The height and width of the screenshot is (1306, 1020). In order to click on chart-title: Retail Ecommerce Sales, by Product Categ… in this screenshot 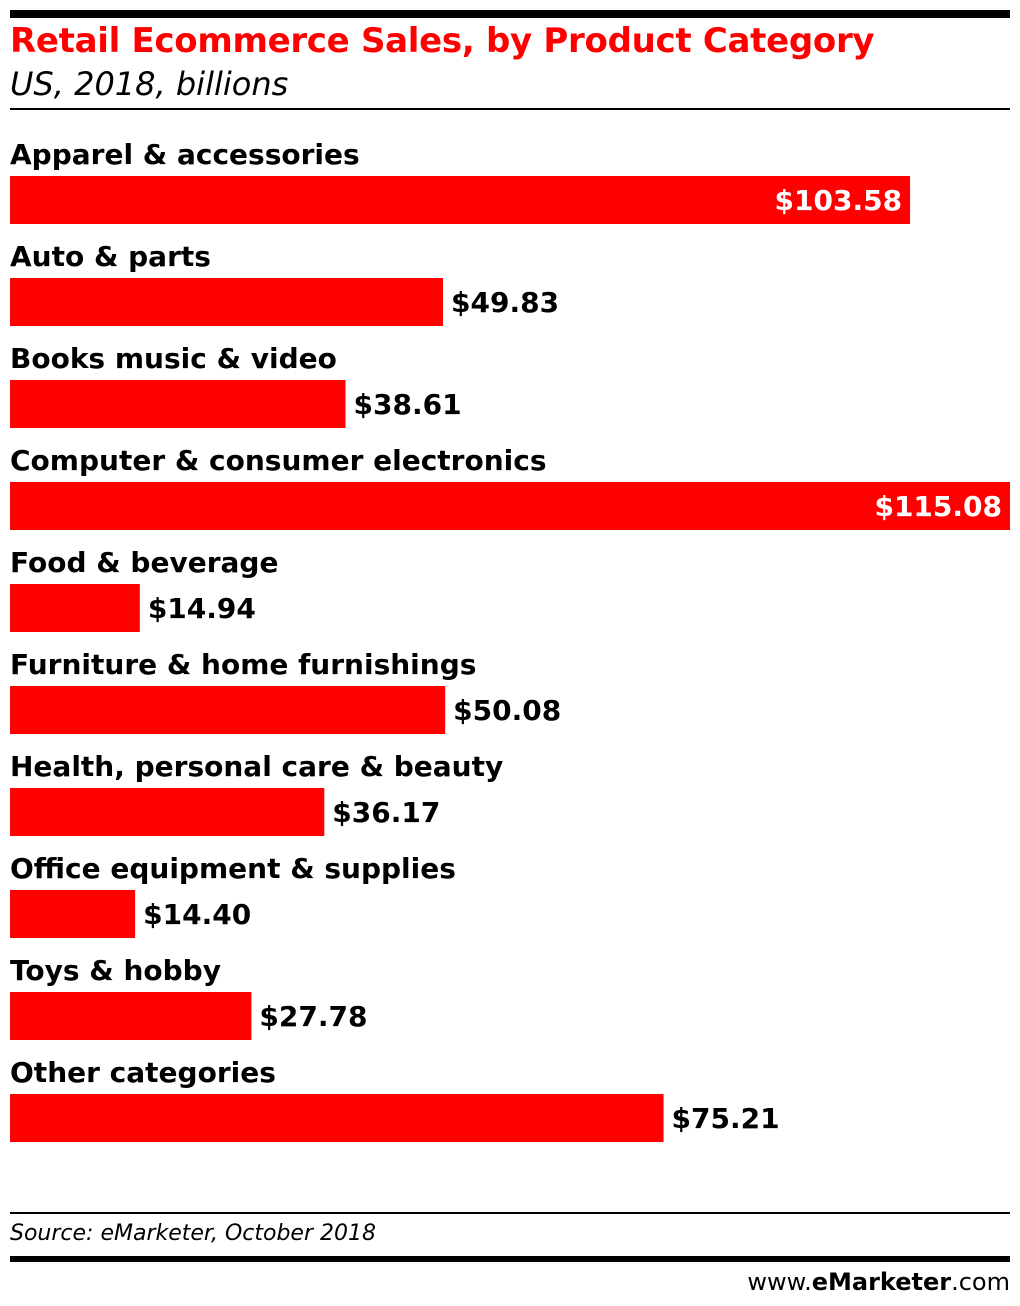, I will do `click(442, 41)`.